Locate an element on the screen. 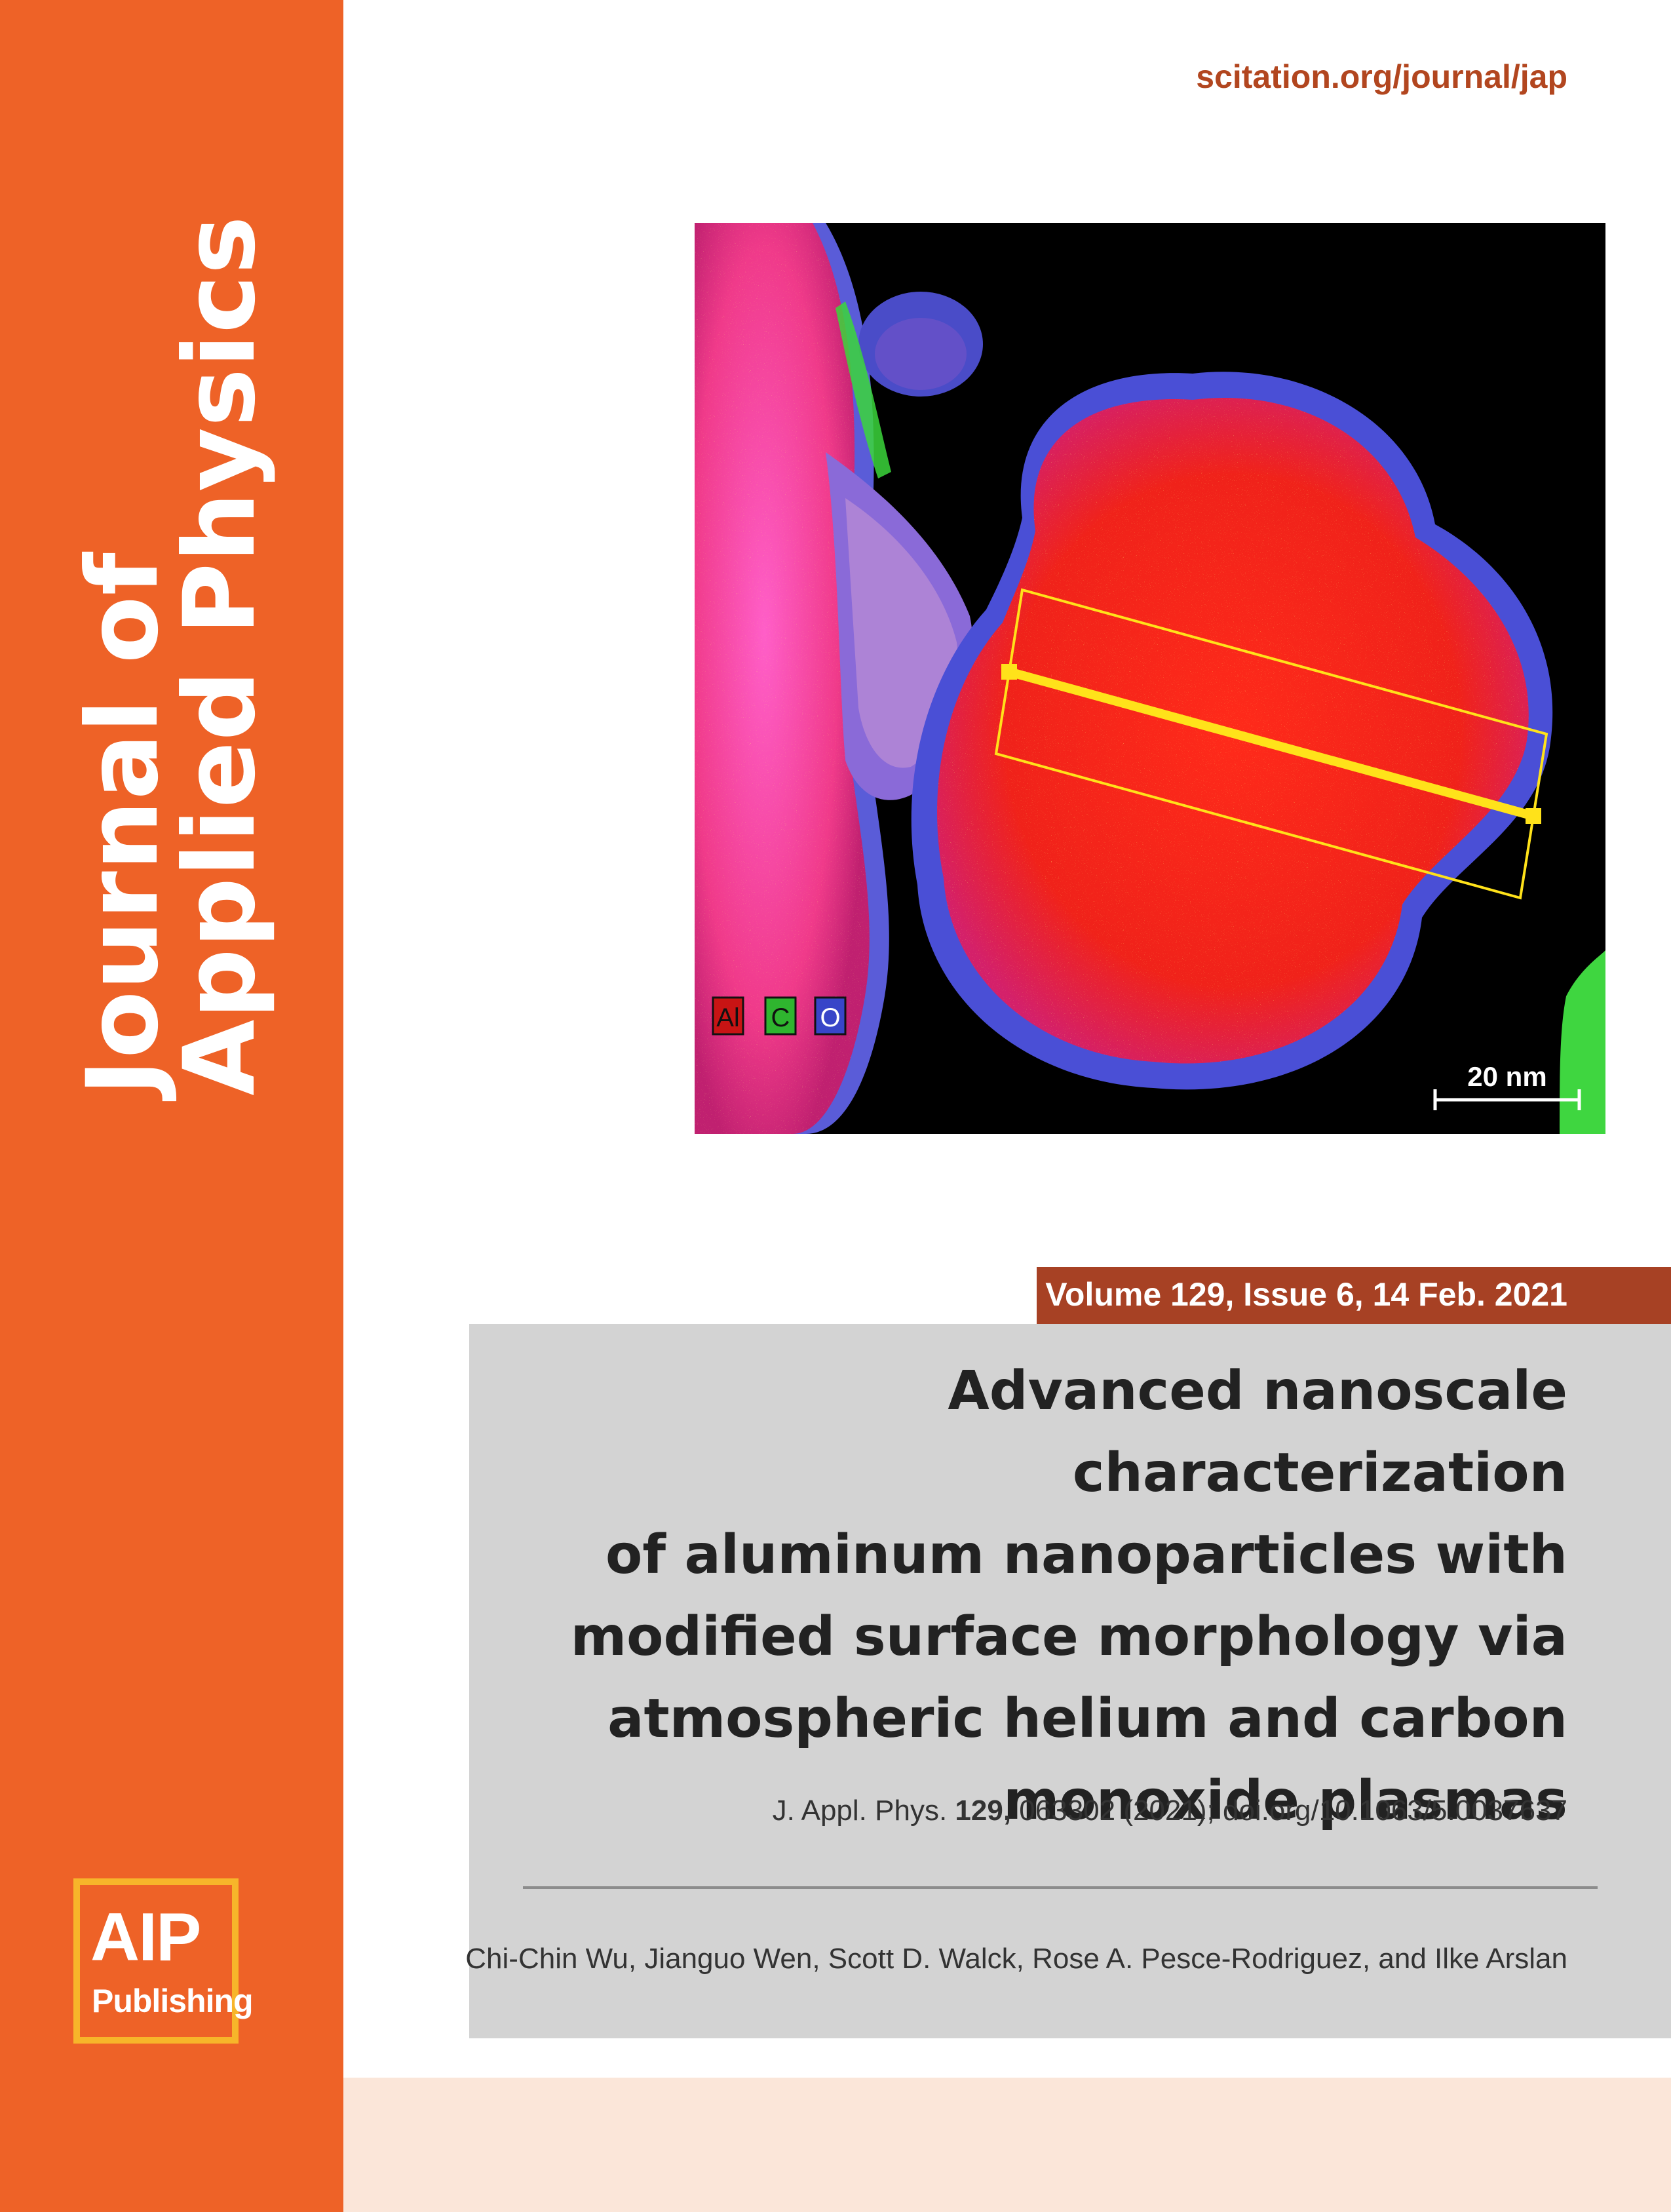  article-title-line: monoxide plasmas is located at coordinates (1285, 1801).